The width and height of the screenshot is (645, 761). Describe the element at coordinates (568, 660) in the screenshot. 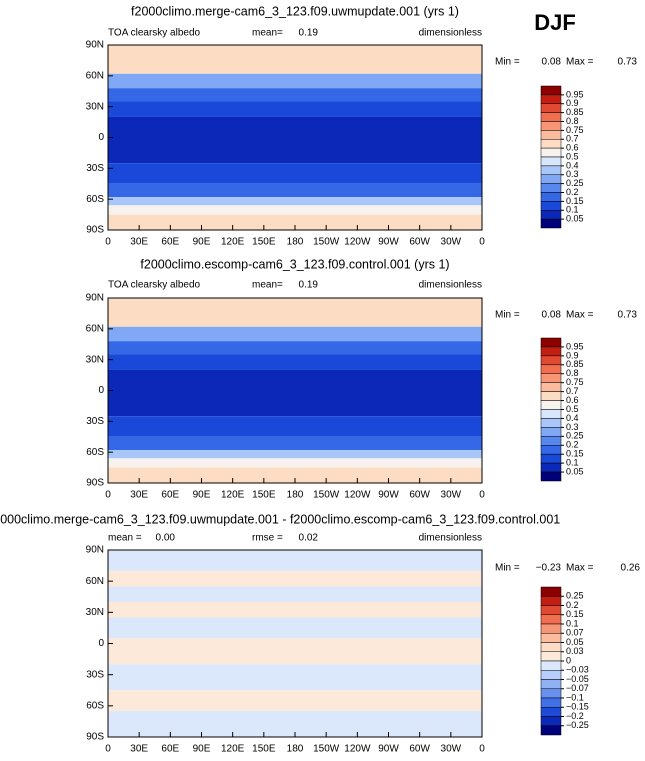

I see `colorbar-label: 0` at that location.